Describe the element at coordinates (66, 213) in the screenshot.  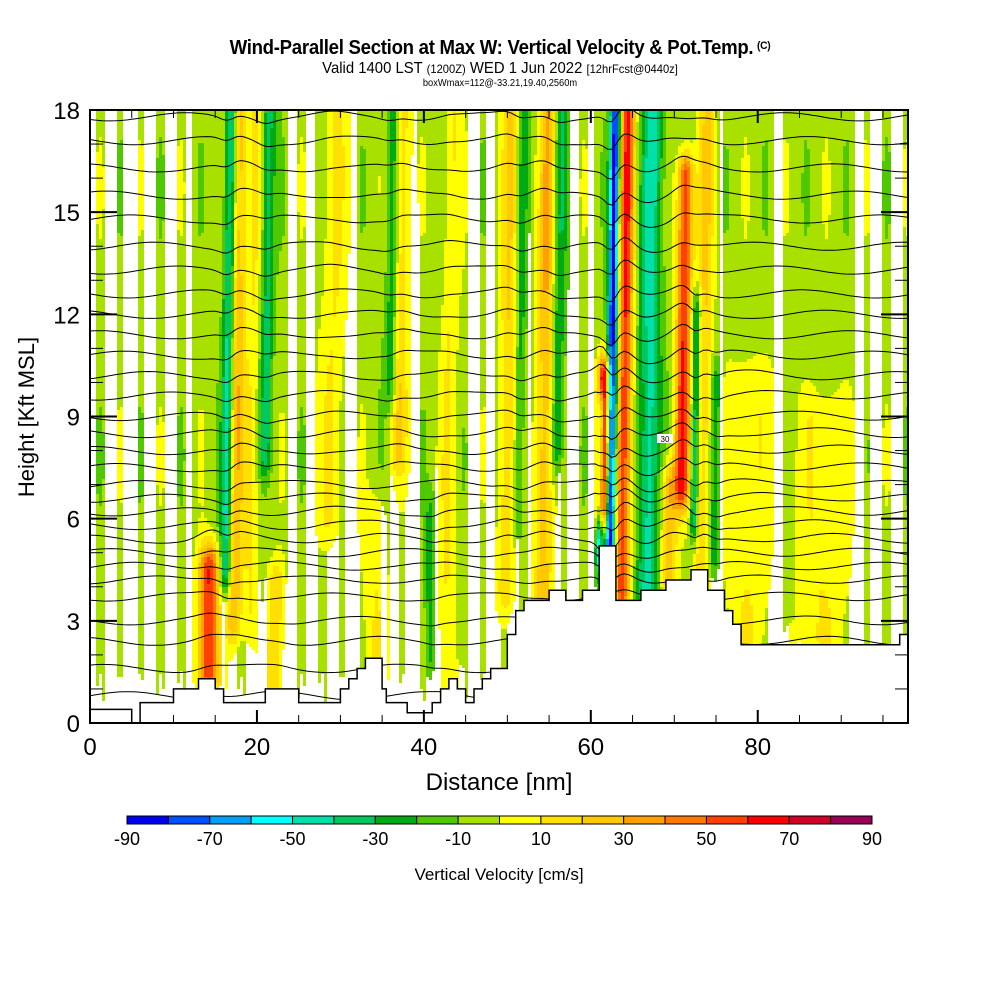
I see `y-tick-label: 15` at that location.